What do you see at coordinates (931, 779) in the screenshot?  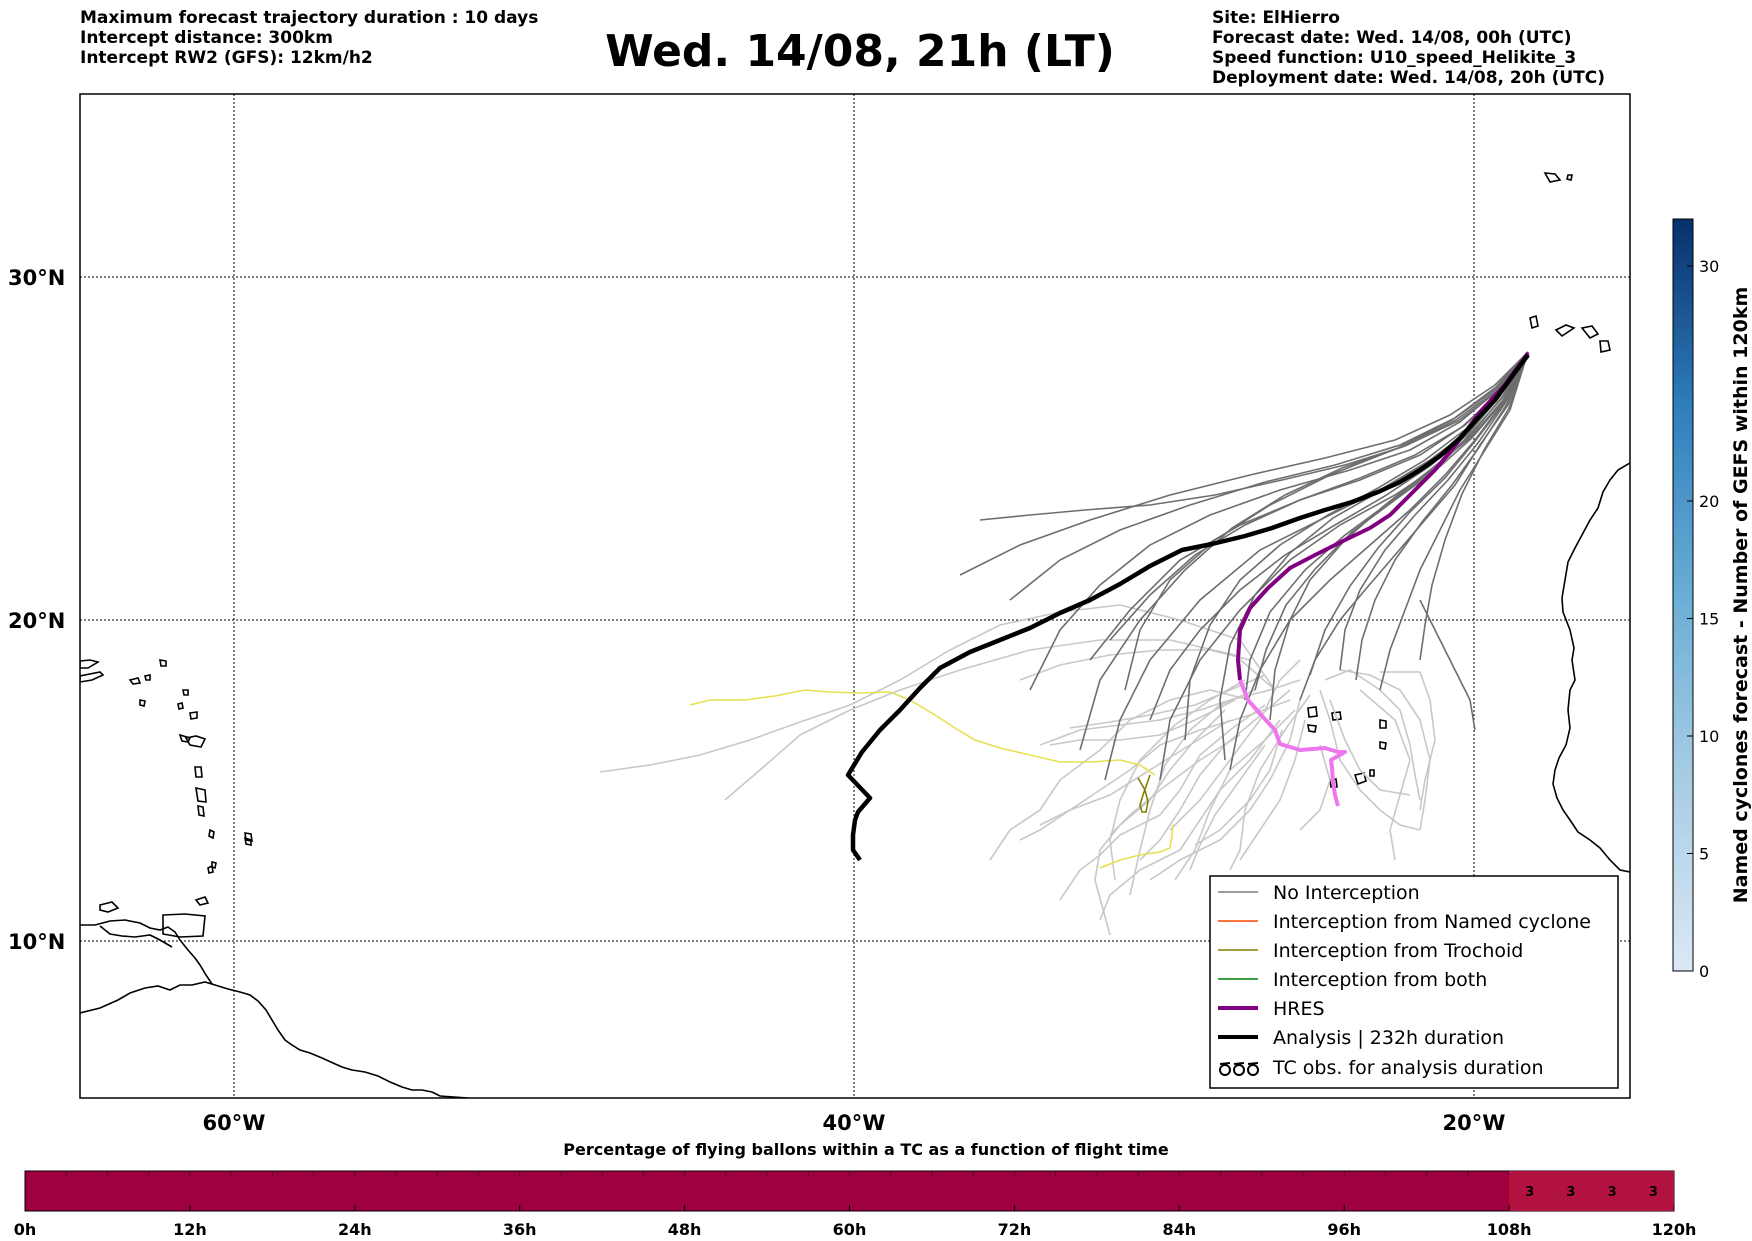 I see `yellow-track` at bounding box center [931, 779].